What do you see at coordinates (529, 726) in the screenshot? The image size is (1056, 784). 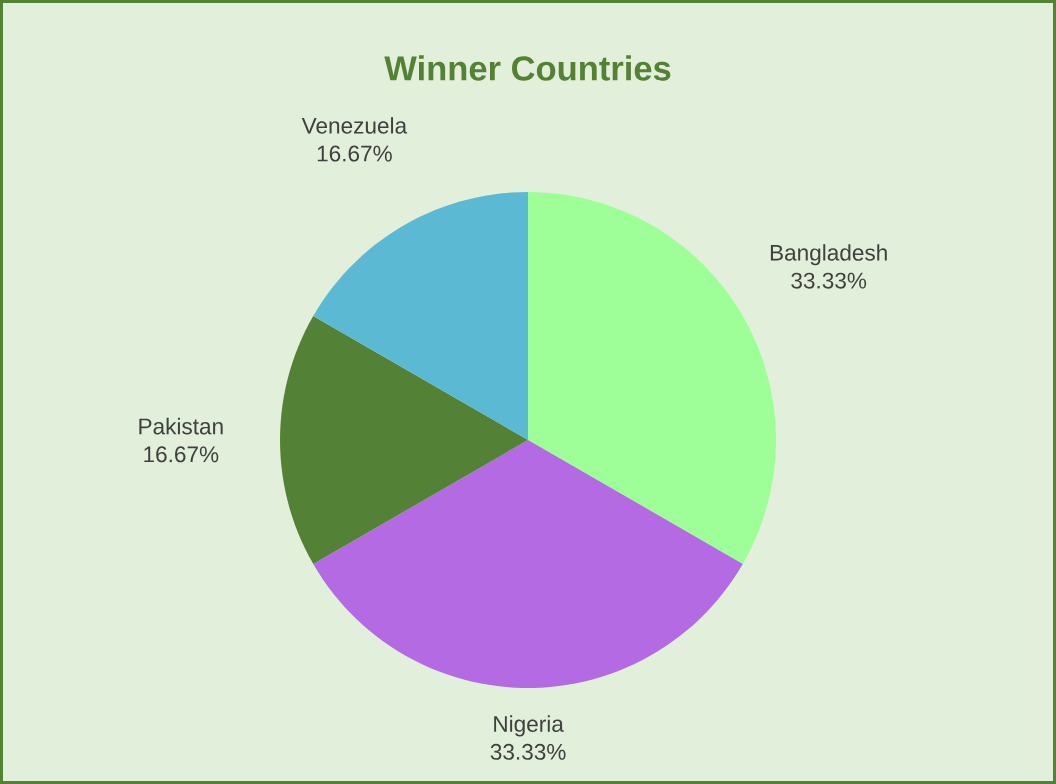 I see `slice-label: Nigeria` at bounding box center [529, 726].